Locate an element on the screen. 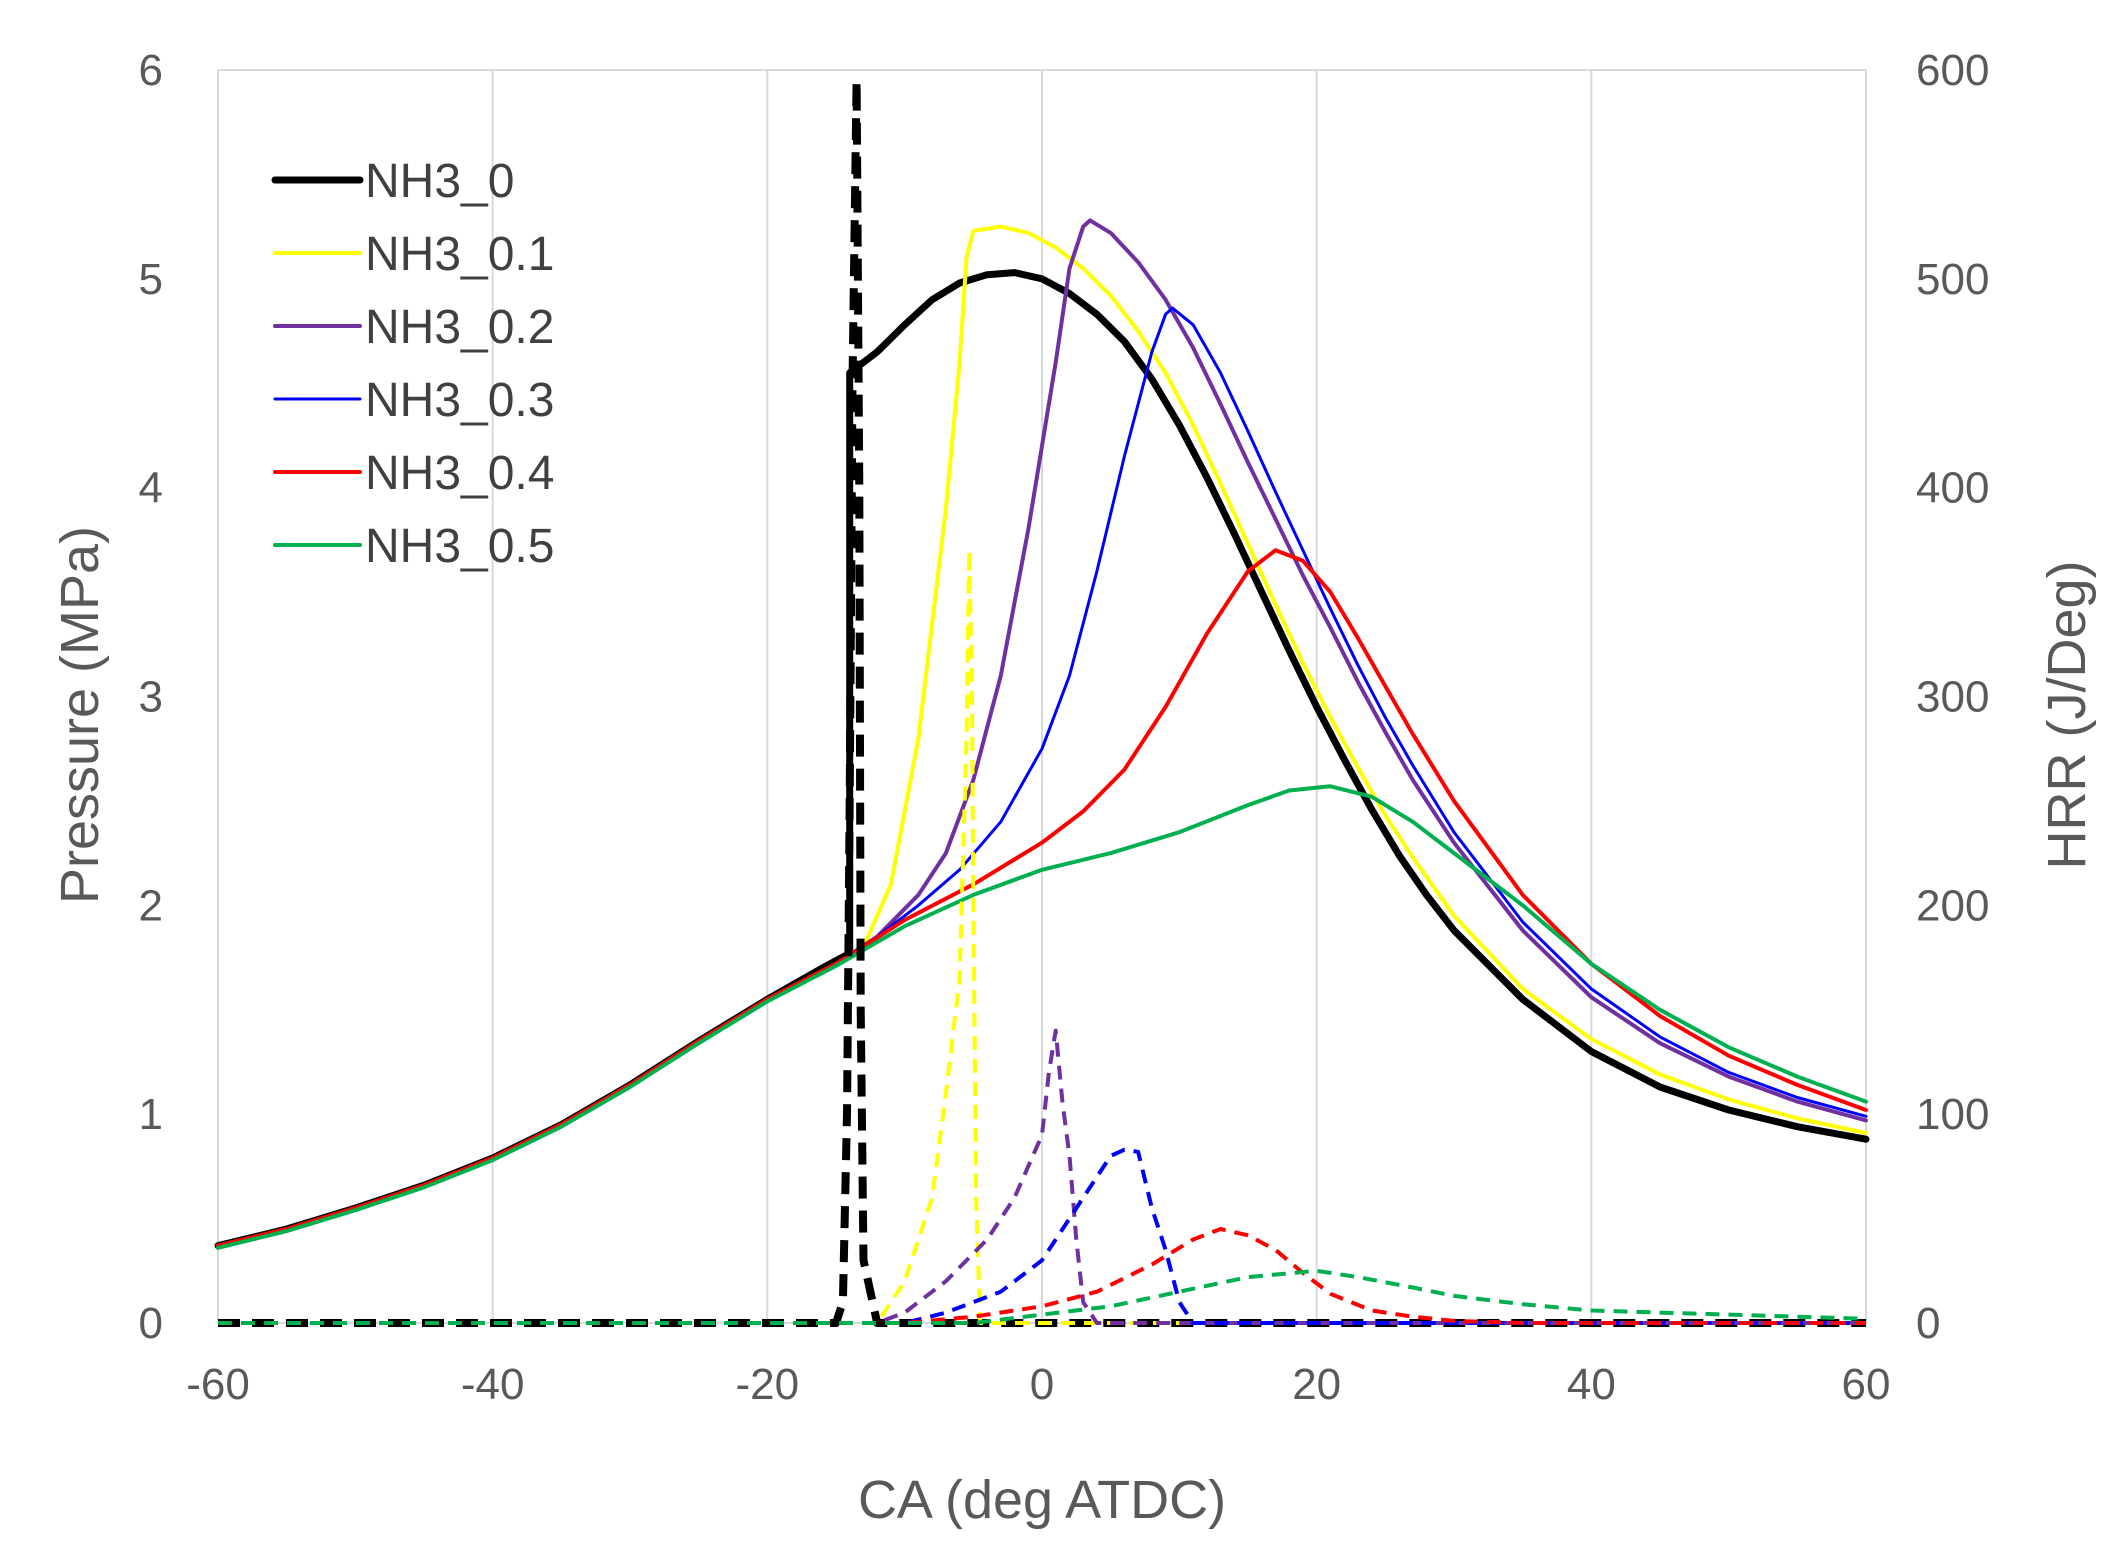 The image size is (2106, 1554). series-line-nh3-0-2-hrr is located at coordinates (1042, 1176).